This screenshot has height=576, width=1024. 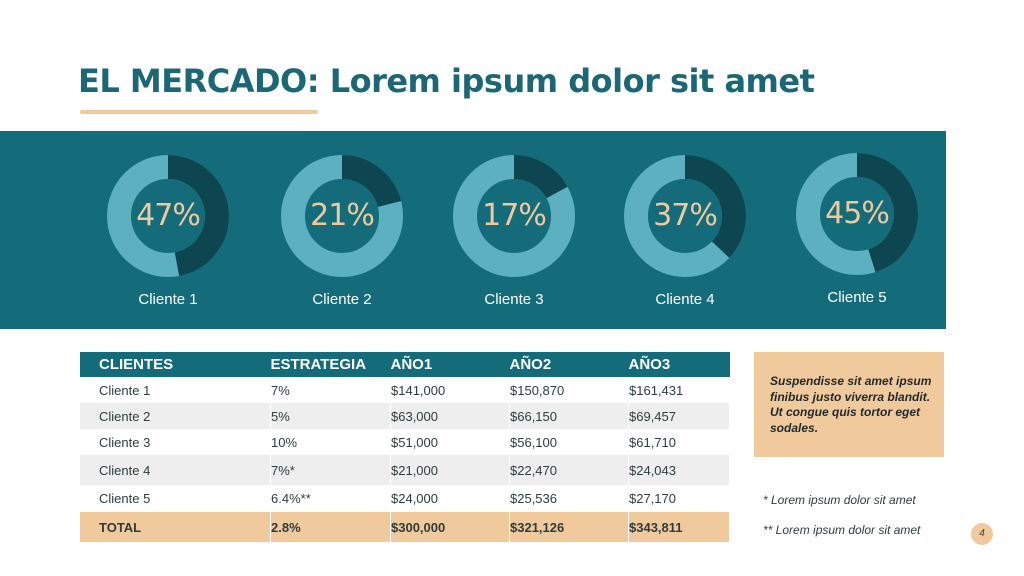 I want to click on slide-title: EL MERCADO: Lorem ipsum dolor sit amet, so click(x=446, y=81).